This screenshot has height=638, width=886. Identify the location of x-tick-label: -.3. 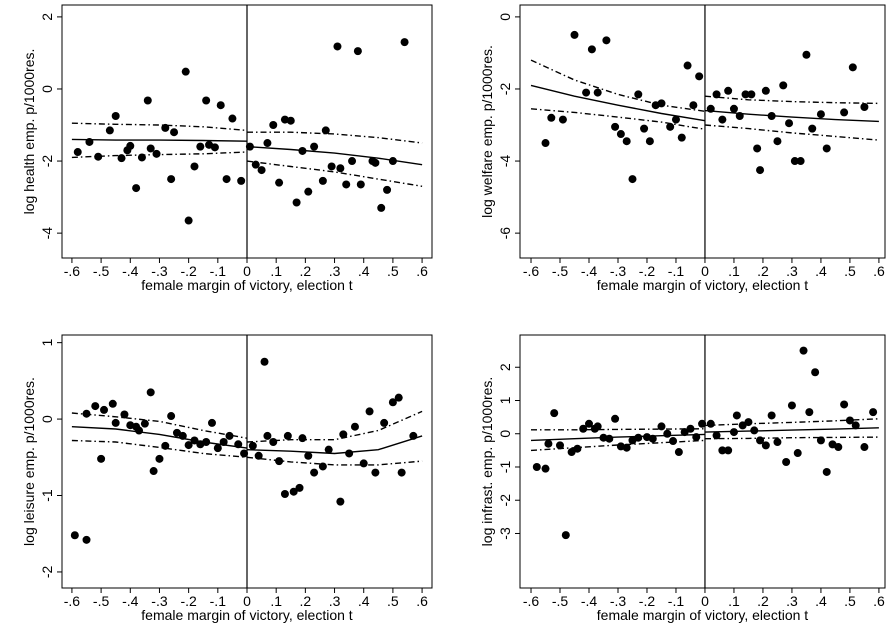
(618, 271).